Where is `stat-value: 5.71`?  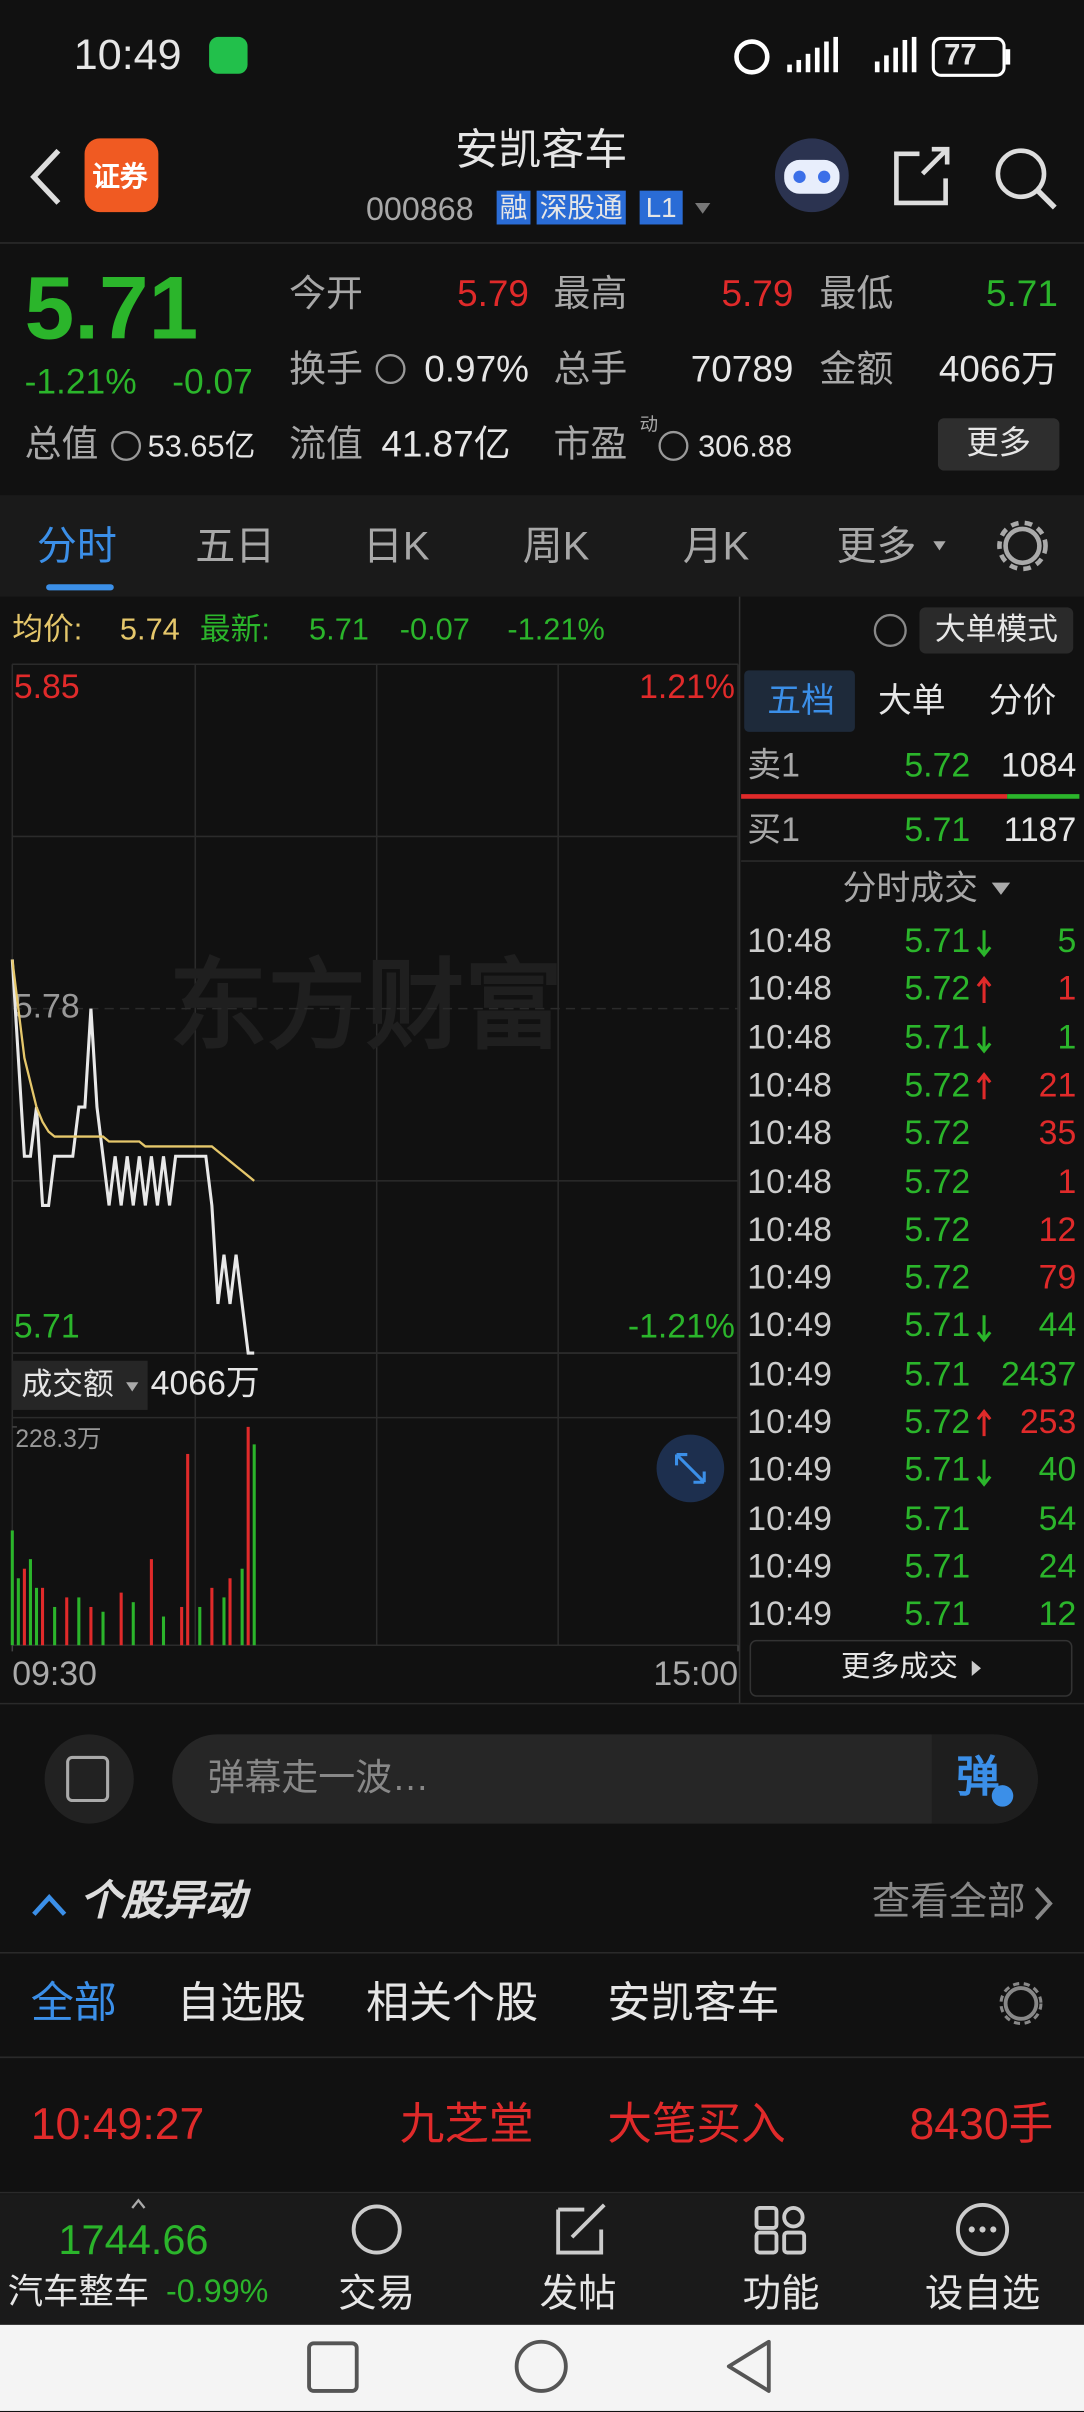 stat-value: 5.71 is located at coordinates (1022, 294).